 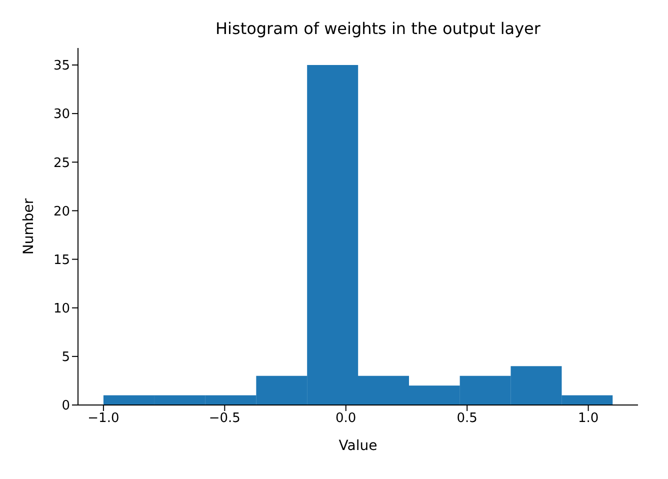 I want to click on x-tick-label: 0.0, so click(x=346, y=418).